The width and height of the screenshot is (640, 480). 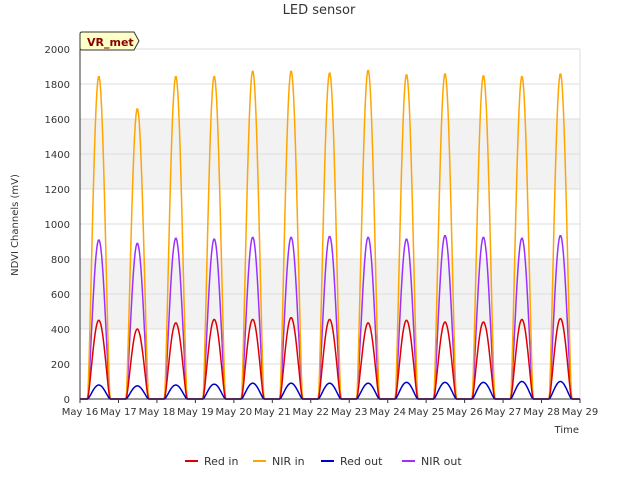 I want to click on chart-title: LED sensor, so click(x=319, y=10).